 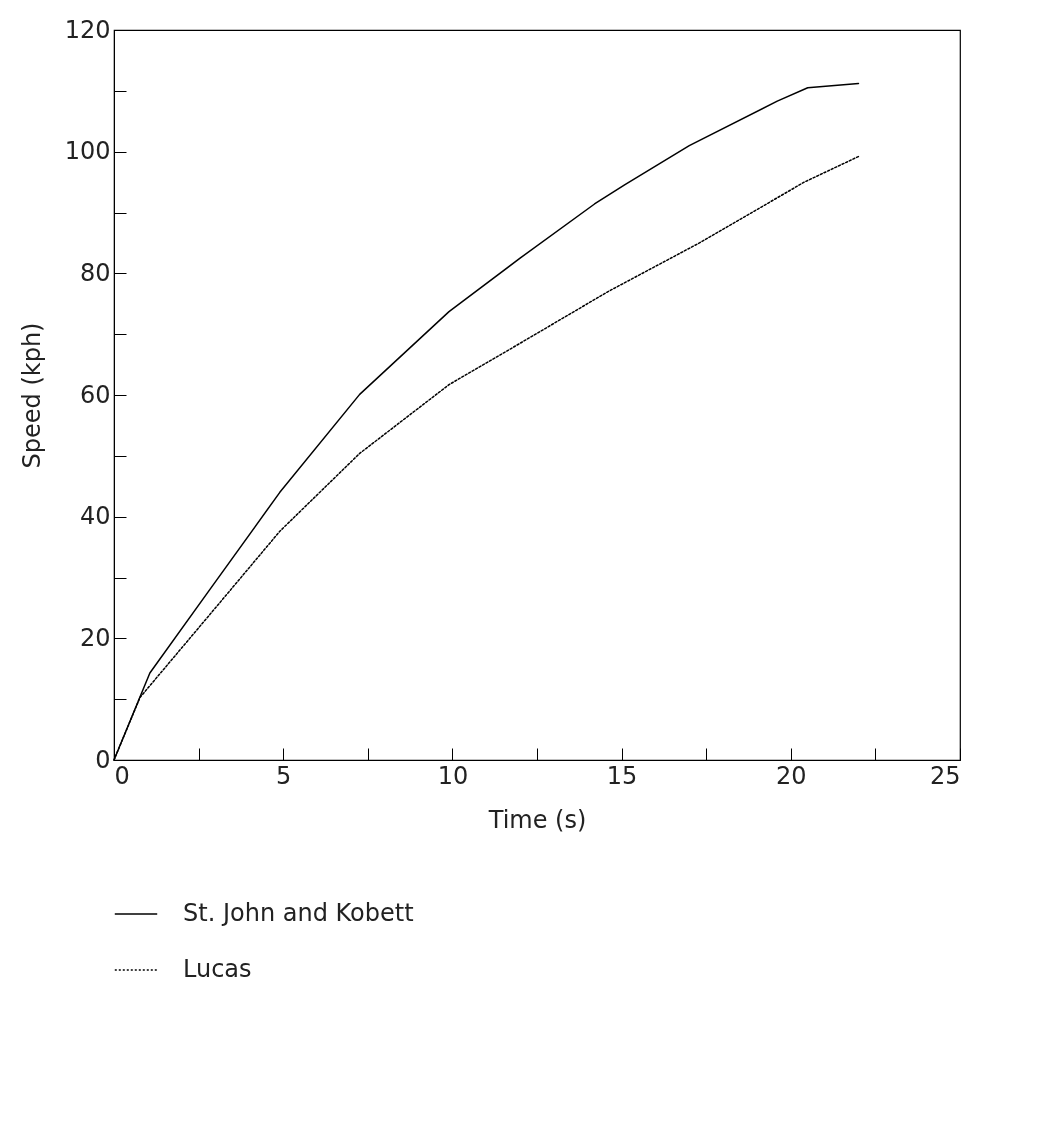 I want to click on y-tick-label: 120, so click(x=87, y=29).